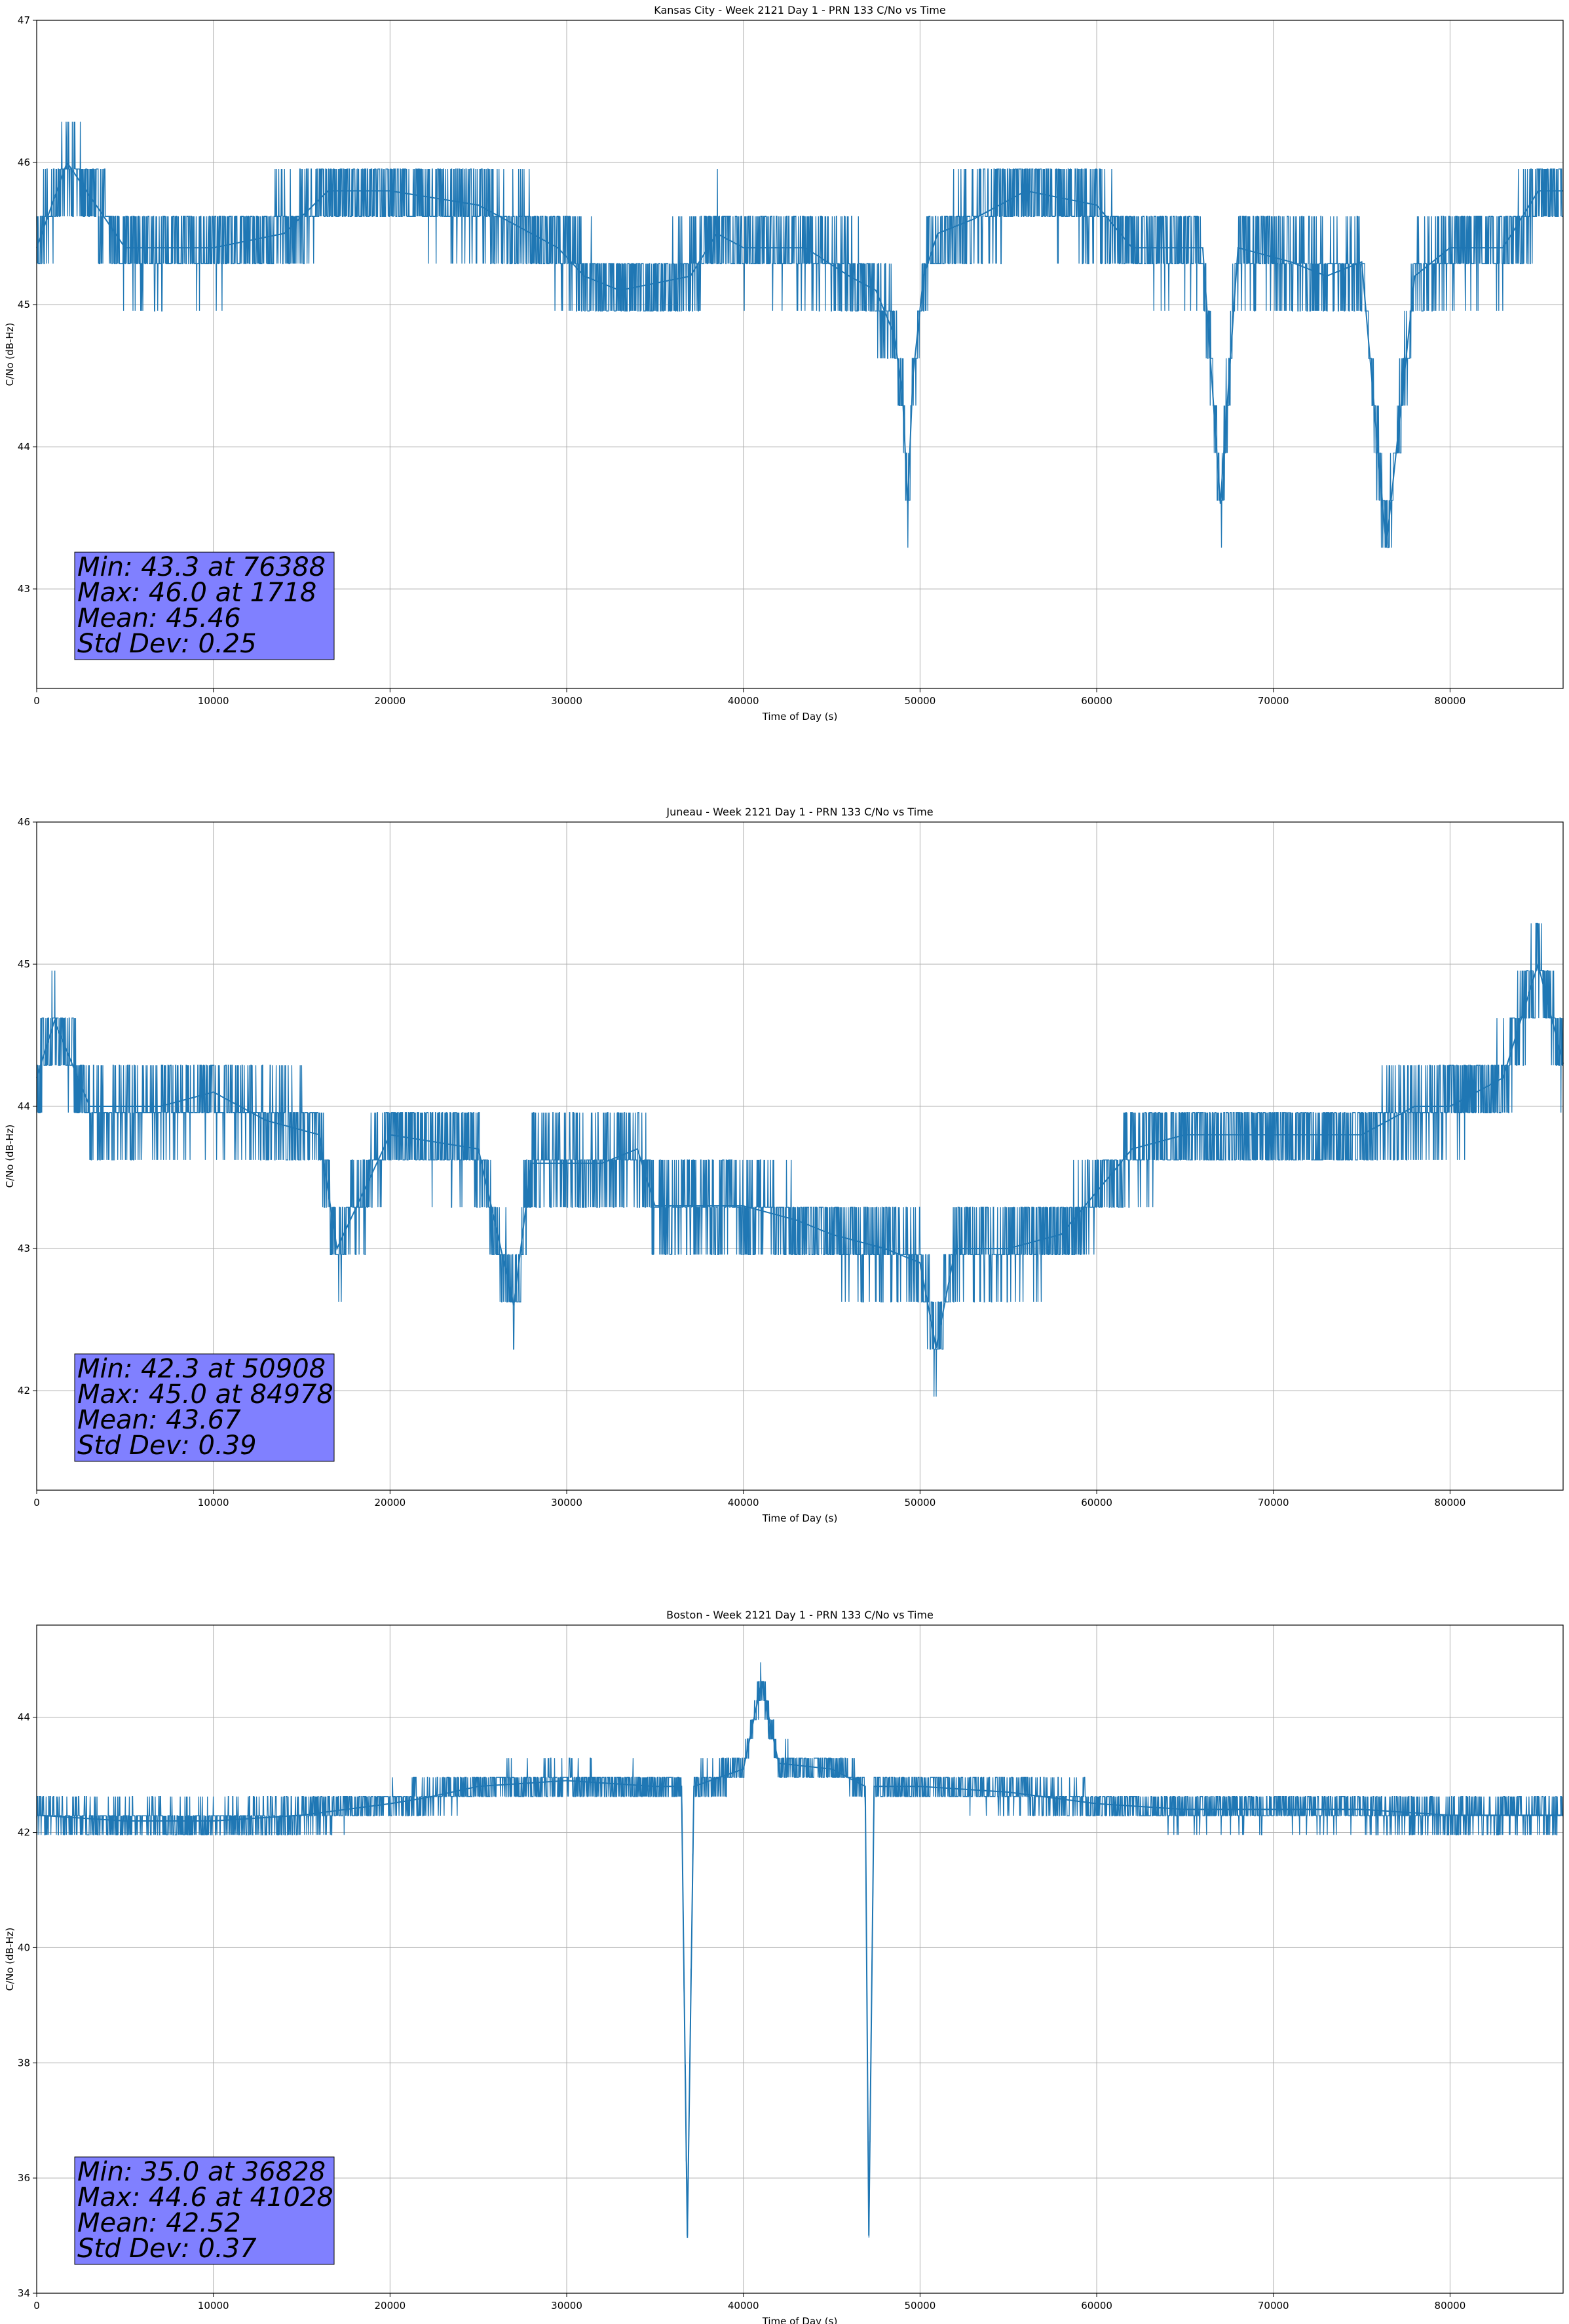 The image size is (1569, 2324). I want to click on y-tick-label: 34, so click(24, 2293).